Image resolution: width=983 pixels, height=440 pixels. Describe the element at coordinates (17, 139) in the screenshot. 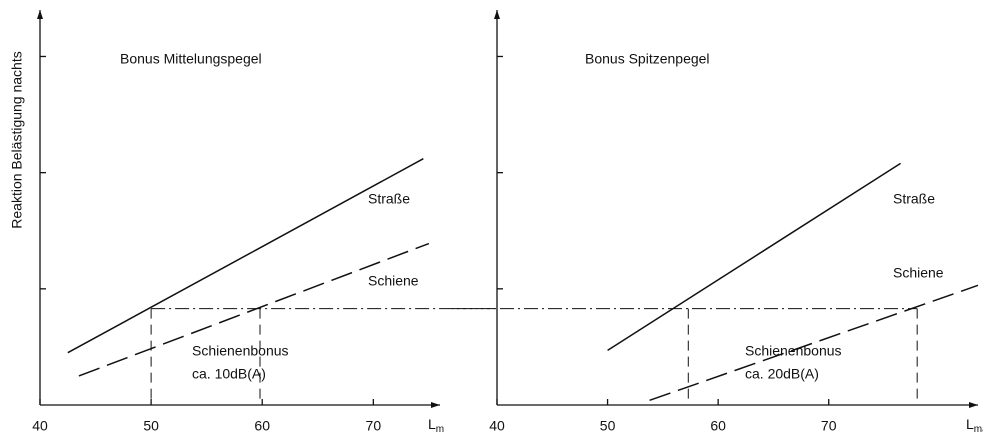

I see `y-axis-label: Reaktion Belästigung nachts` at that location.